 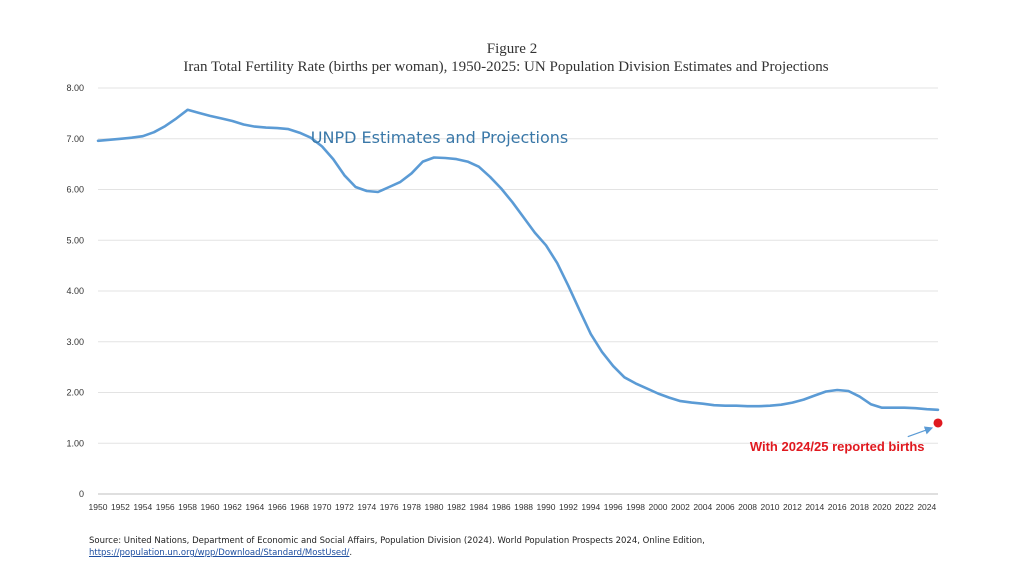 What do you see at coordinates (725, 507) in the screenshot?
I see `x-tick-label: 2006` at bounding box center [725, 507].